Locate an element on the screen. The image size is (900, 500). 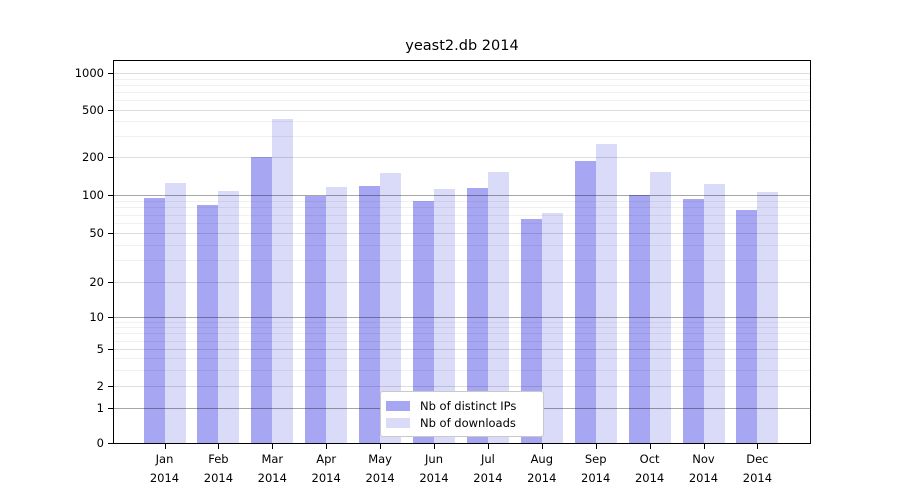
x-tick-month: Jul is located at coordinates (487, 459).